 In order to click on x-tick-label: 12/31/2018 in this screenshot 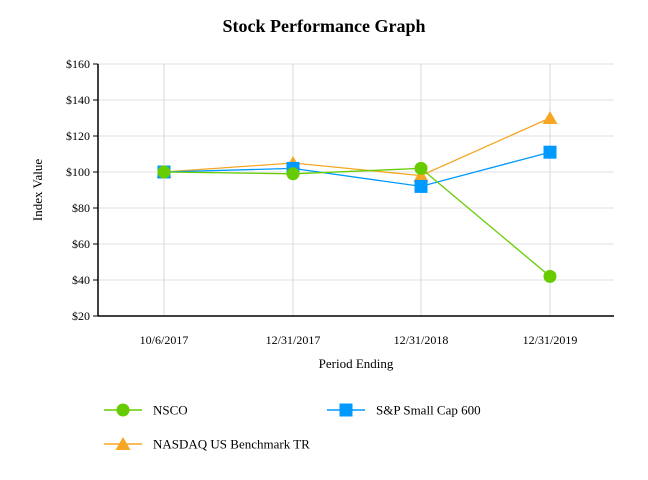, I will do `click(421, 340)`.